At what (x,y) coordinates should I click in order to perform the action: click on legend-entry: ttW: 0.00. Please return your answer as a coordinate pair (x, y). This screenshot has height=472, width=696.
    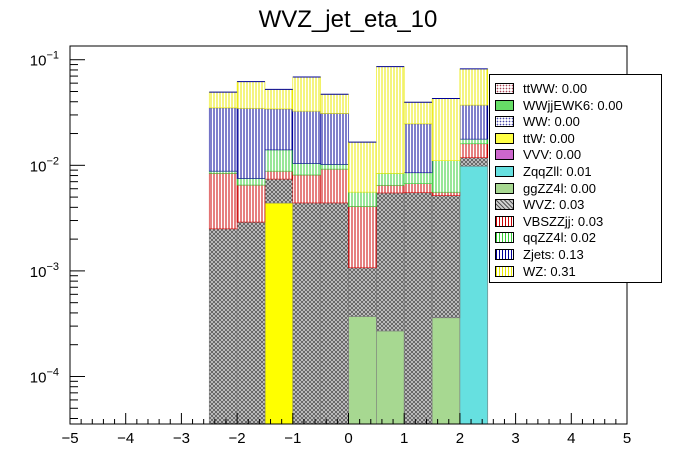
    Looking at the image, I should click on (535, 138).